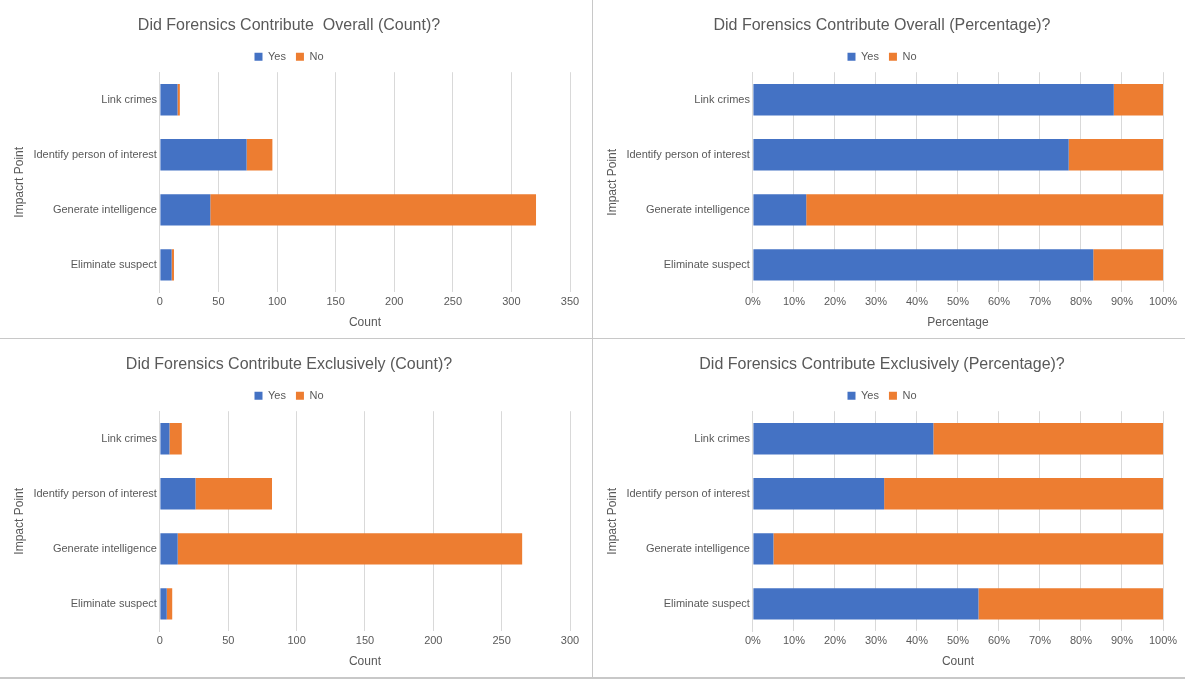 Image resolution: width=1185 pixels, height=679 pixels. What do you see at coordinates (289, 364) in the screenshot?
I see `chart-title: Did Forensics Contribute Exclusively (Count)?` at bounding box center [289, 364].